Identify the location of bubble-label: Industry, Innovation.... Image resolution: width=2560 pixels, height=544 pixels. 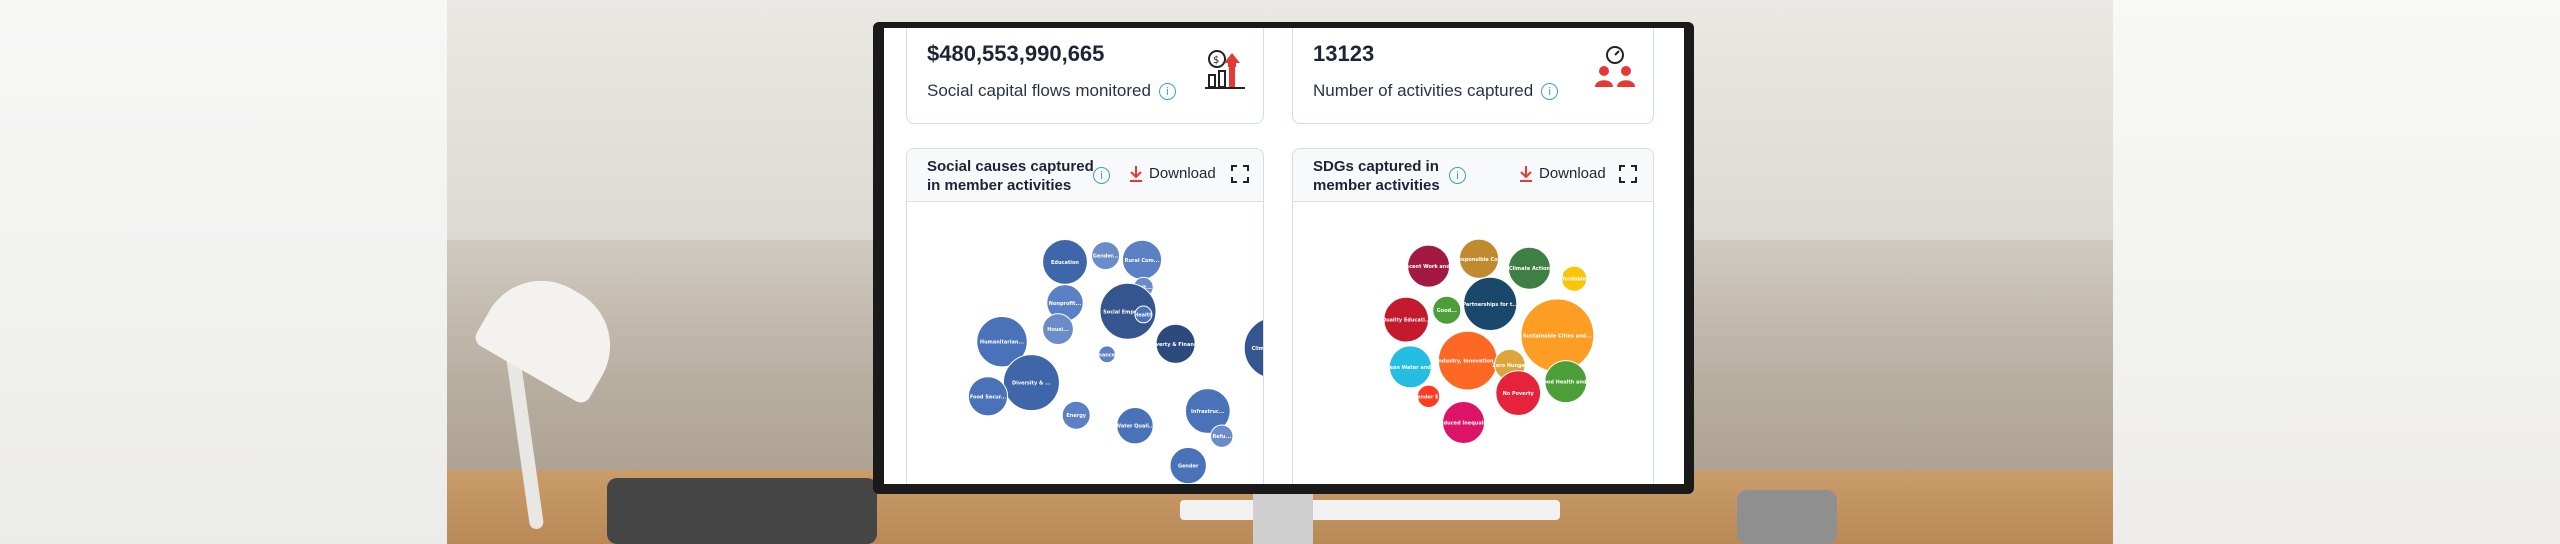
(1467, 362).